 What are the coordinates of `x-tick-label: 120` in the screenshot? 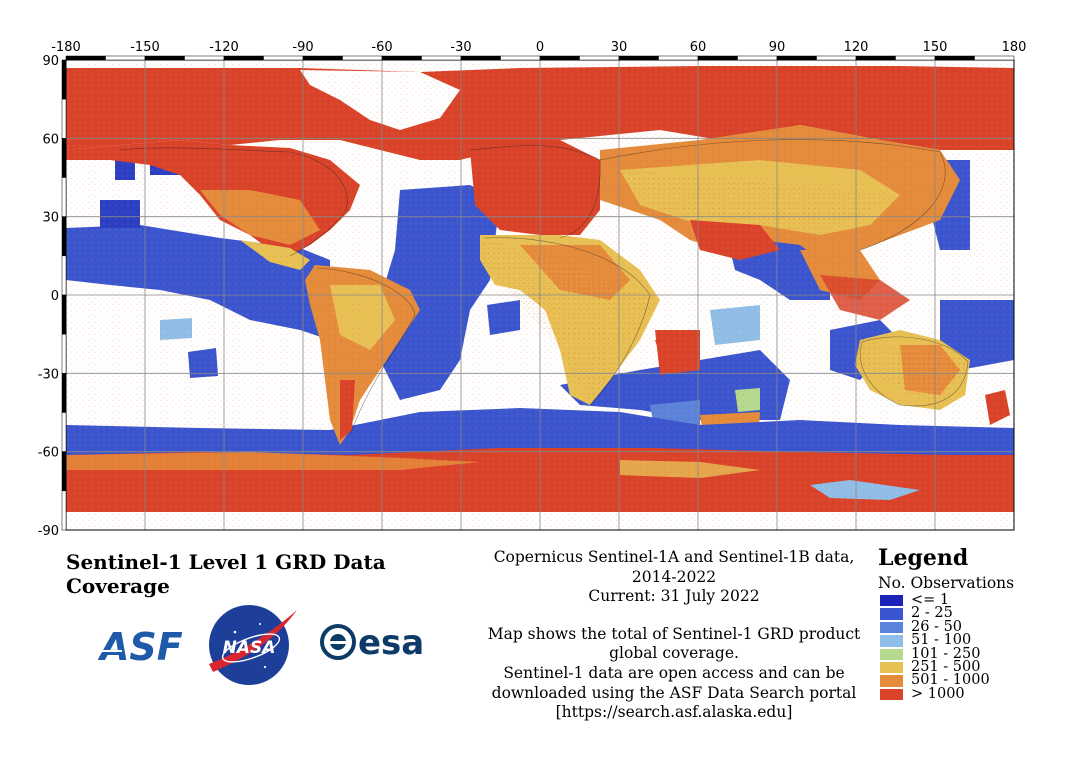 It's located at (856, 47).